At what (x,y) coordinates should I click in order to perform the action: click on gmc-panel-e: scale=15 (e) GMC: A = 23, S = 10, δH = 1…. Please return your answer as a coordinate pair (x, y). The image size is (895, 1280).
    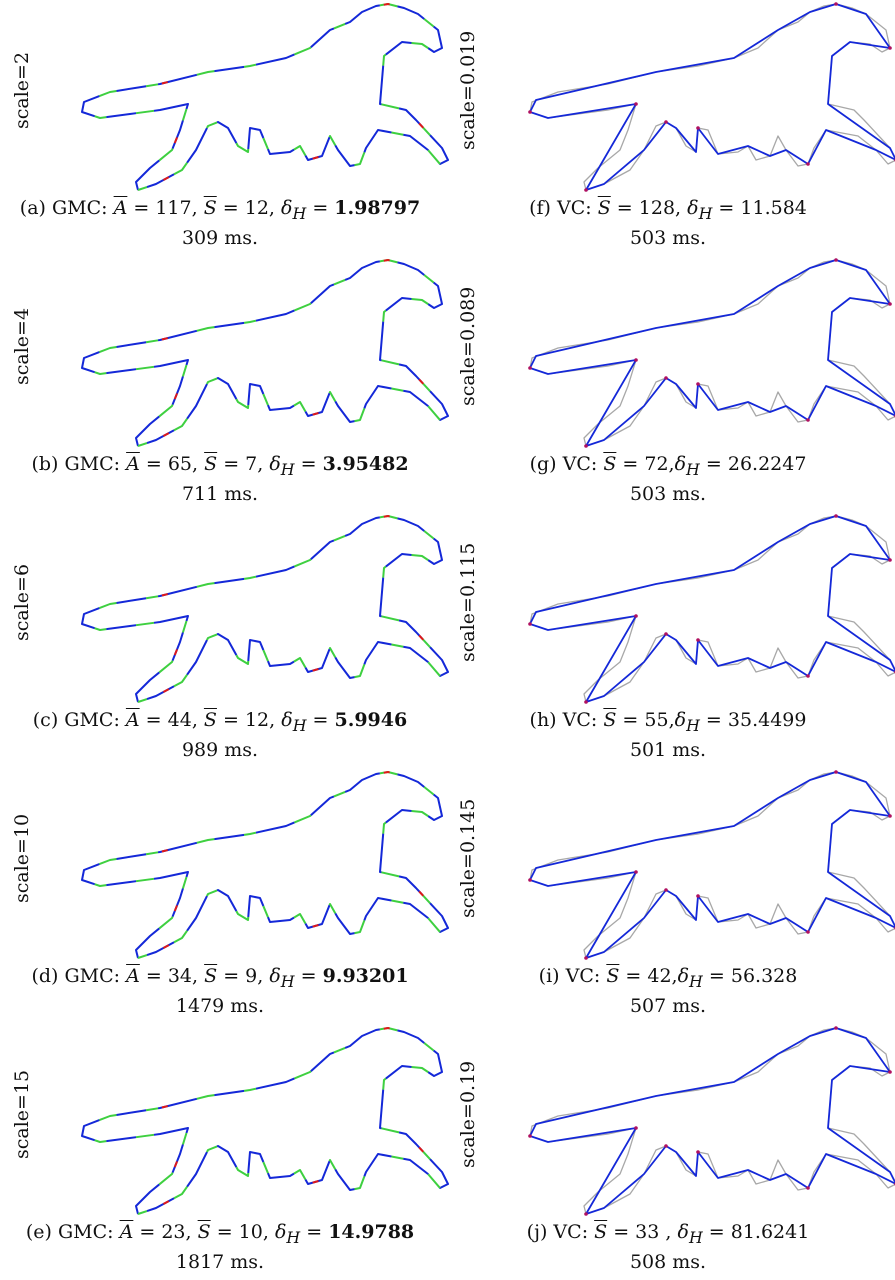
    Looking at the image, I should click on (220, 1152).